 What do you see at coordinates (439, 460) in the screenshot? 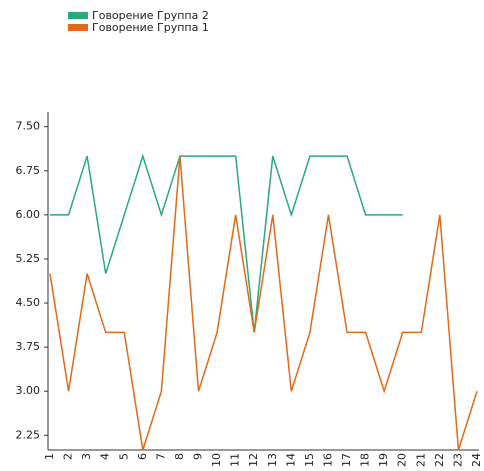
I see `x-tick-label: 22` at bounding box center [439, 460].